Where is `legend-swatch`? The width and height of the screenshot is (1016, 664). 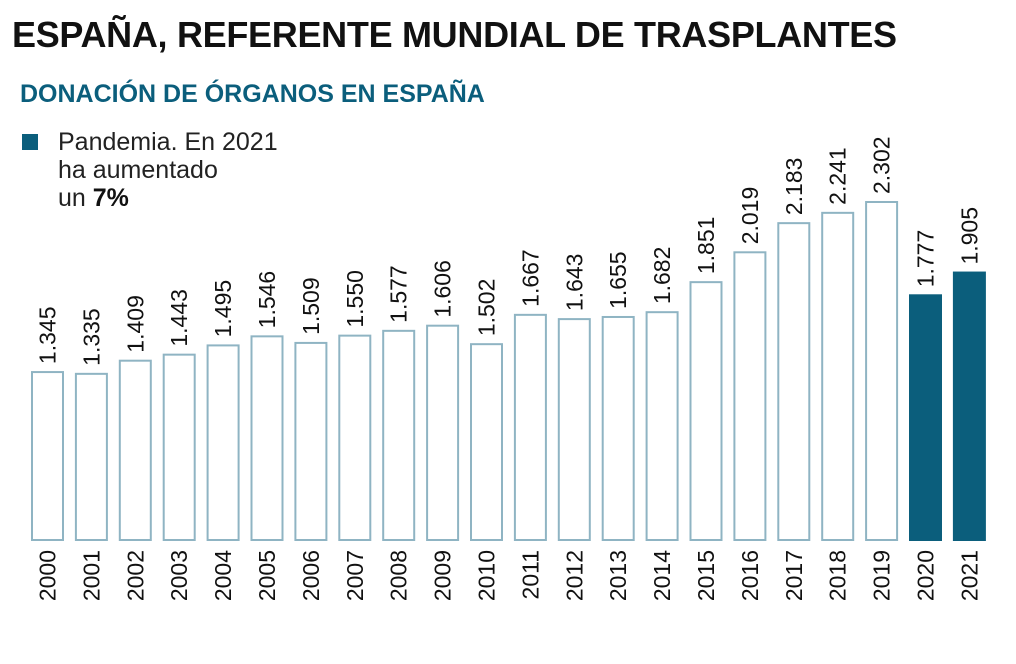 legend-swatch is located at coordinates (30, 142).